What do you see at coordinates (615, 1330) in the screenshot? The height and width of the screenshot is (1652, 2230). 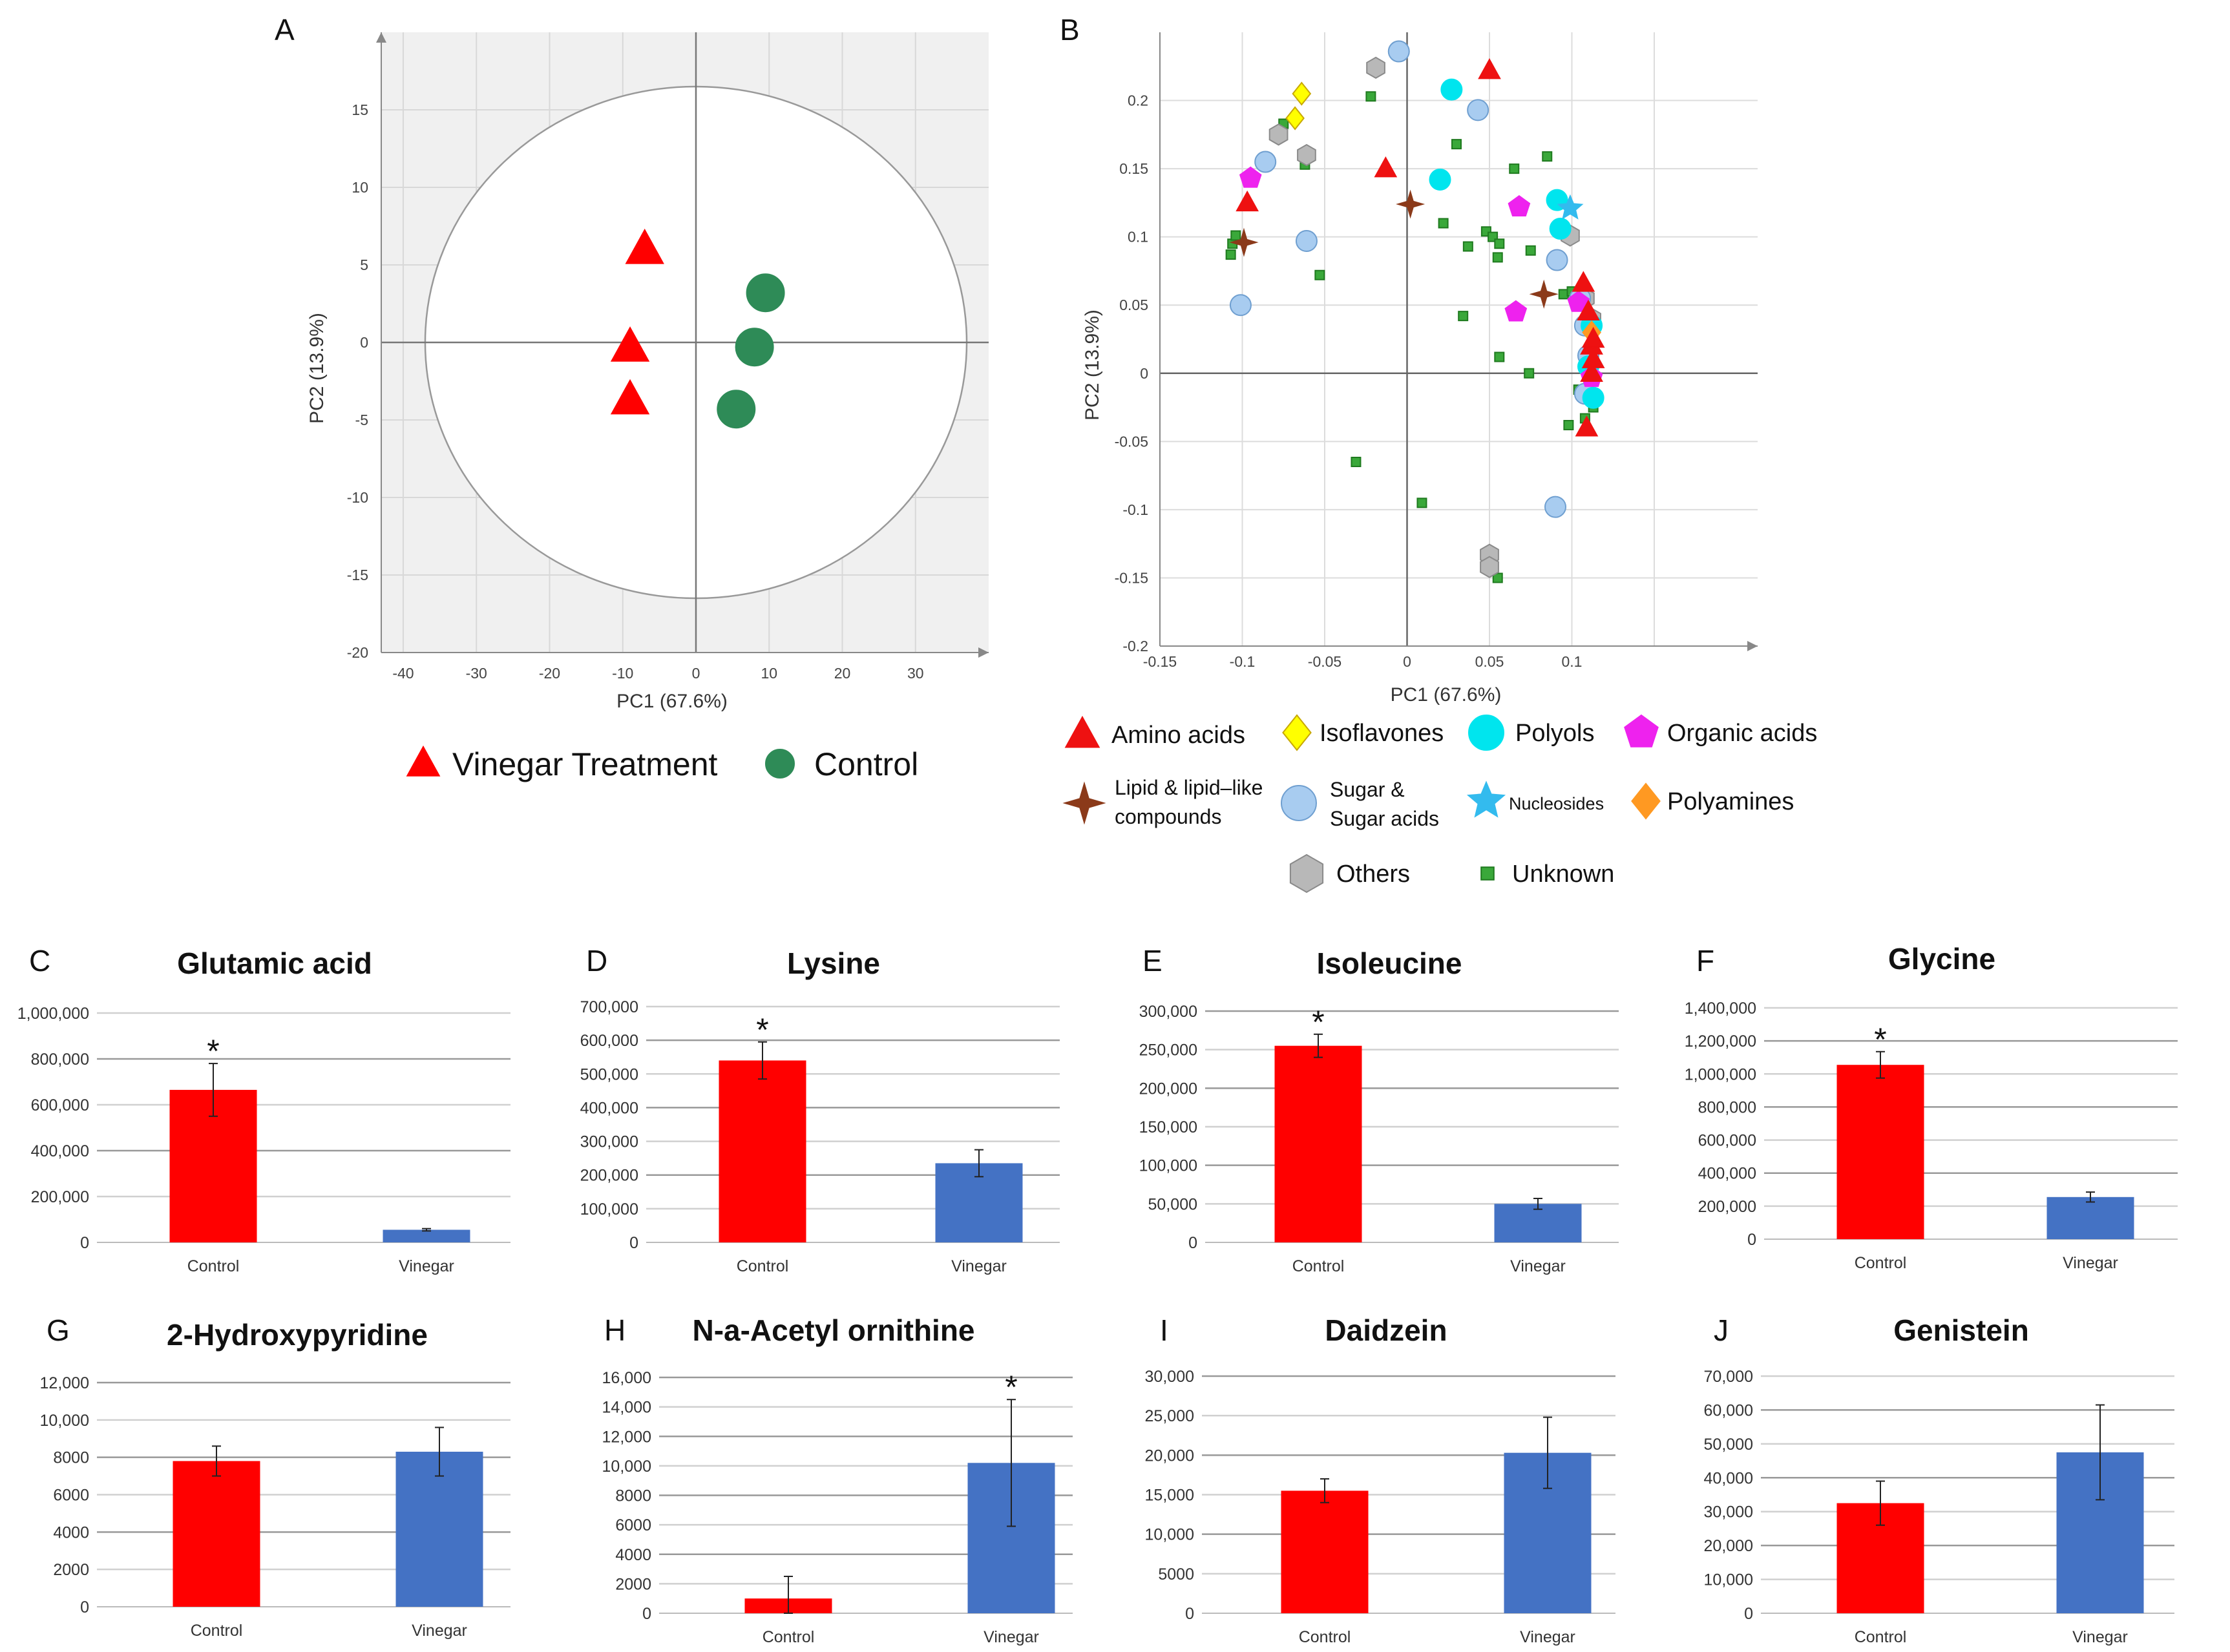 I see `panel-letter-h: H` at bounding box center [615, 1330].